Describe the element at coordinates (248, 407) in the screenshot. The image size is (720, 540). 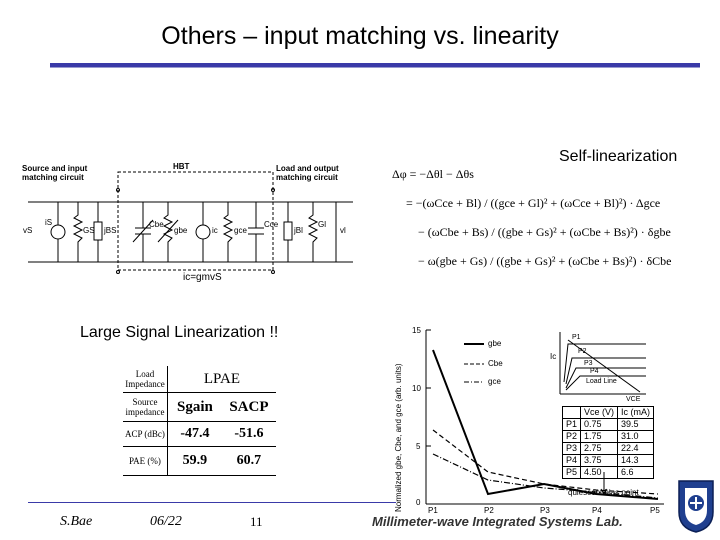
I see `pae-cell: SACP` at that location.